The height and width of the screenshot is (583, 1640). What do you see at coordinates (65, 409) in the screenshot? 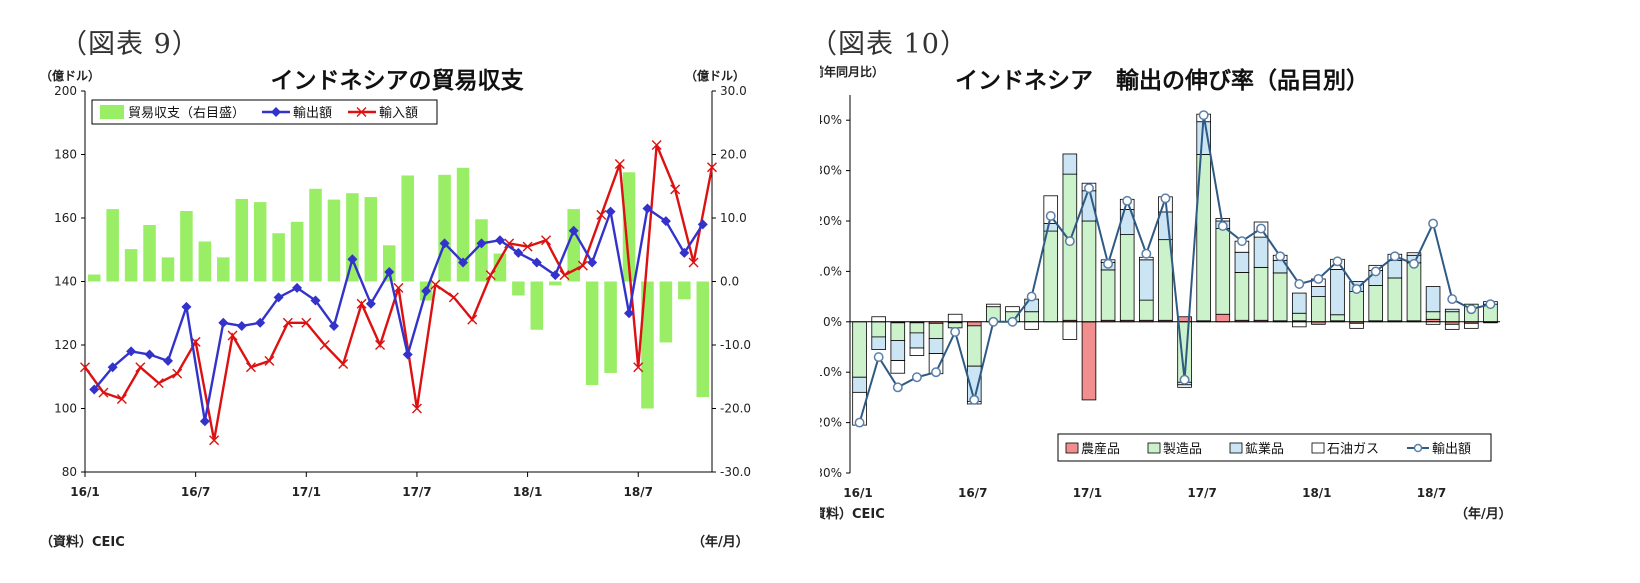
I see `left-tick-label: 100` at bounding box center [65, 409].